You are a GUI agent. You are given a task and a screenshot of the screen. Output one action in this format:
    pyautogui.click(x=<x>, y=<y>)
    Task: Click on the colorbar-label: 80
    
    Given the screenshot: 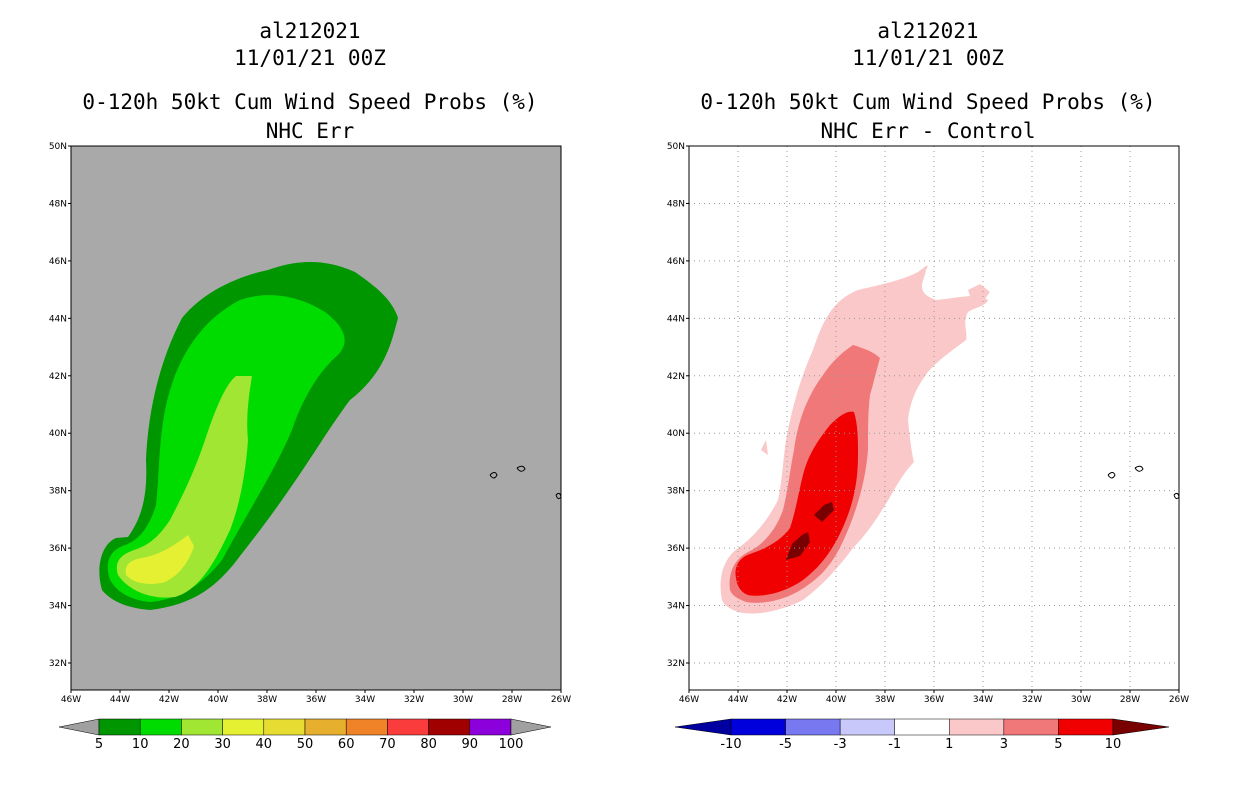 What is the action you would take?
    pyautogui.click(x=428, y=744)
    